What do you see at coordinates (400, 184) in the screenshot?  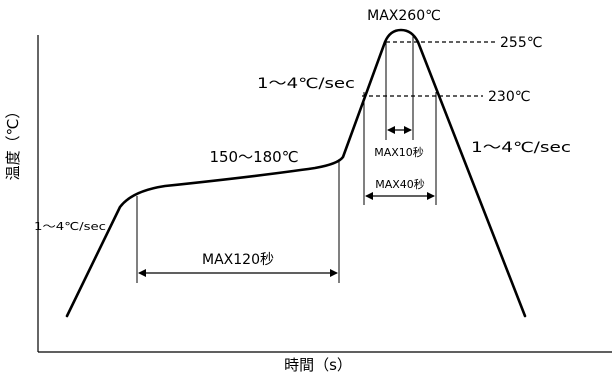 I see `reflow-time-label: MAX40秒` at bounding box center [400, 184].